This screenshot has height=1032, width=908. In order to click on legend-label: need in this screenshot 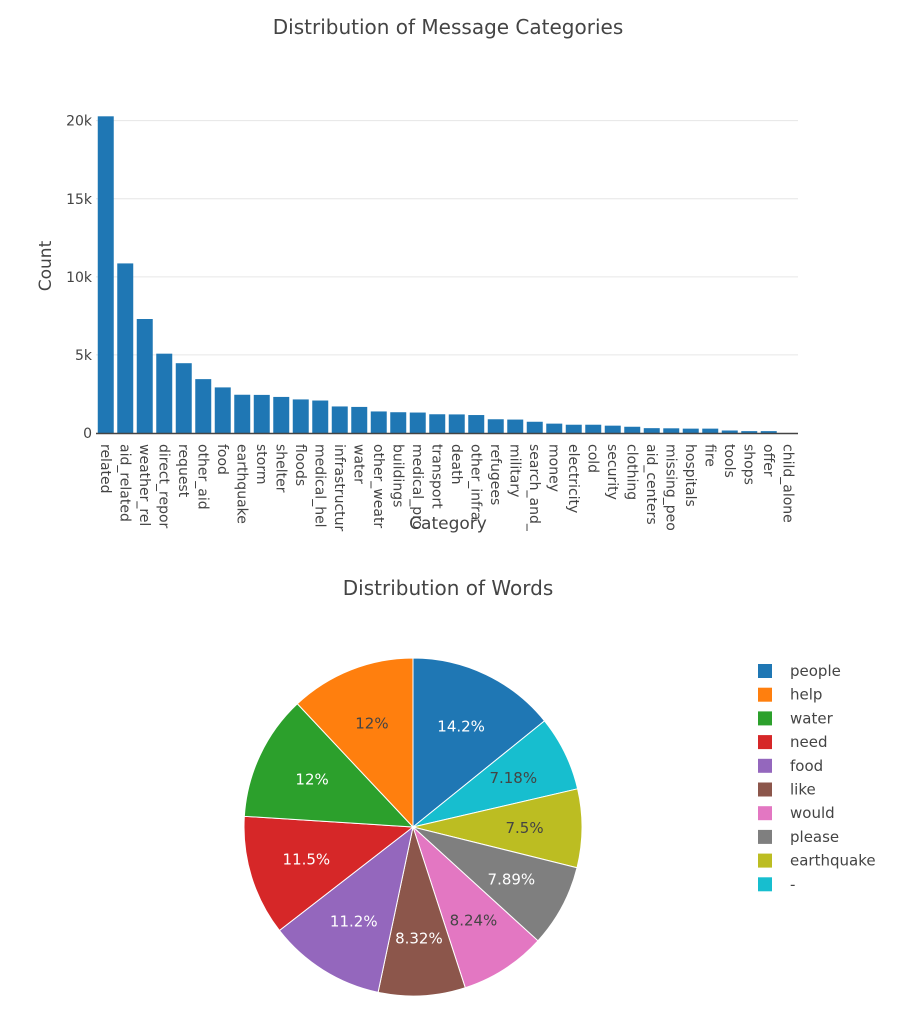, I will do `click(809, 742)`.